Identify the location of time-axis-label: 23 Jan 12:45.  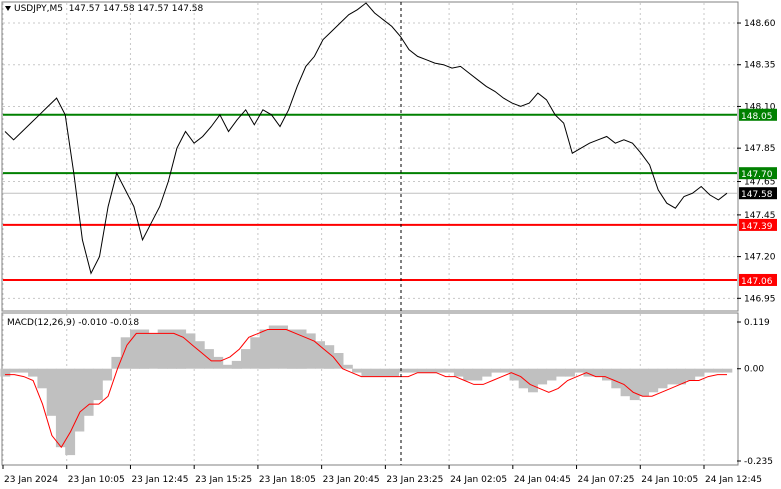
(159, 480).